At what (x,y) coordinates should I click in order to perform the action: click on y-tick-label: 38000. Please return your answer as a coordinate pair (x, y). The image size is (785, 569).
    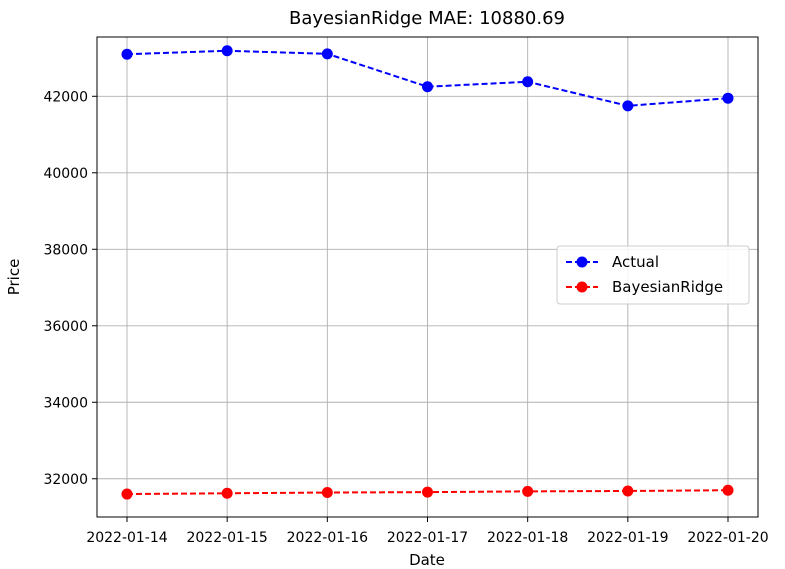
    Looking at the image, I should click on (65, 250).